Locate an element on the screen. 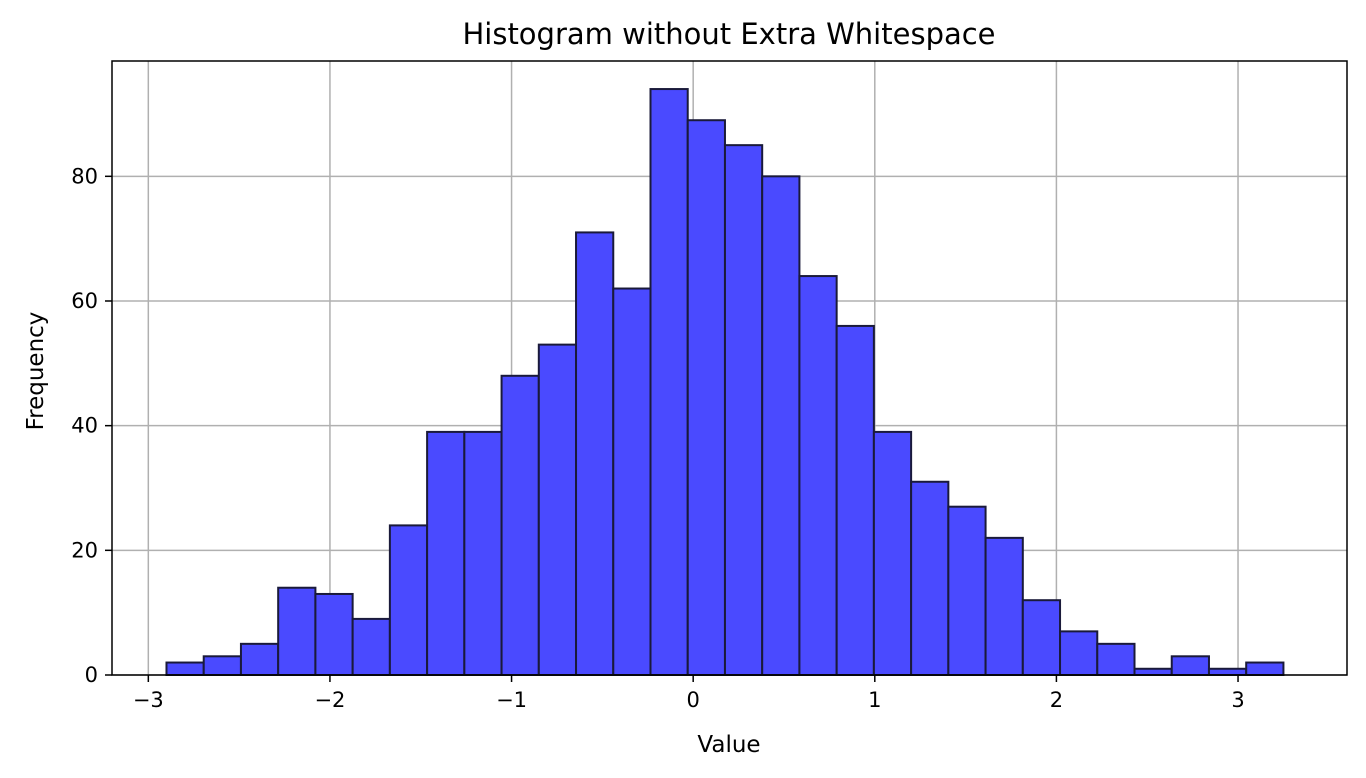  x-tick-label: −2 is located at coordinates (329, 700).